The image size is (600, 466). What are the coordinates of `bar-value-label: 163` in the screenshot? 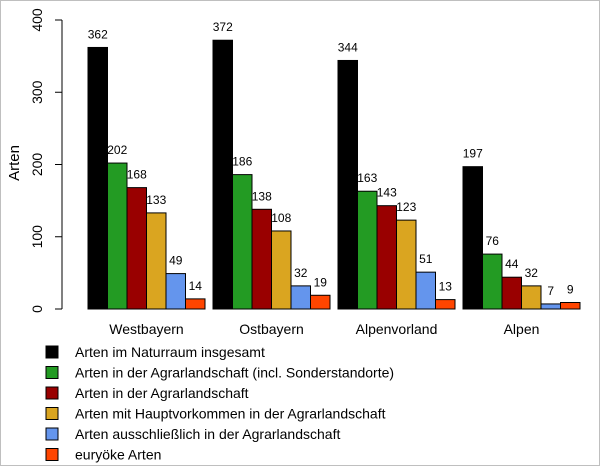 It's located at (367, 178).